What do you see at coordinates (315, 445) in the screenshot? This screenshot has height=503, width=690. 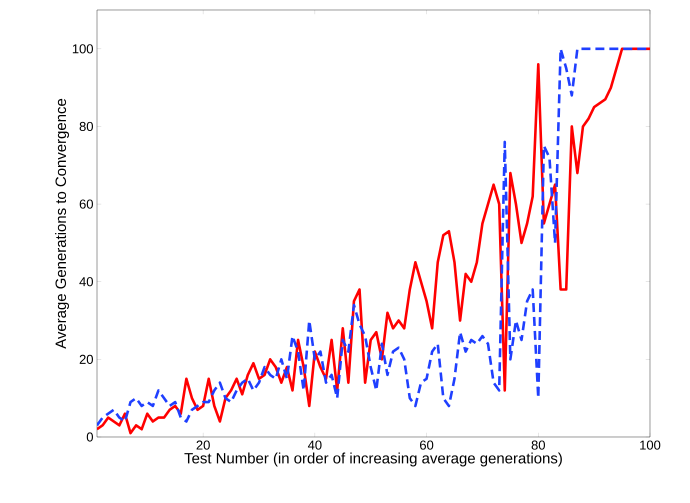 I see `x-tick-label: 40` at bounding box center [315, 445].